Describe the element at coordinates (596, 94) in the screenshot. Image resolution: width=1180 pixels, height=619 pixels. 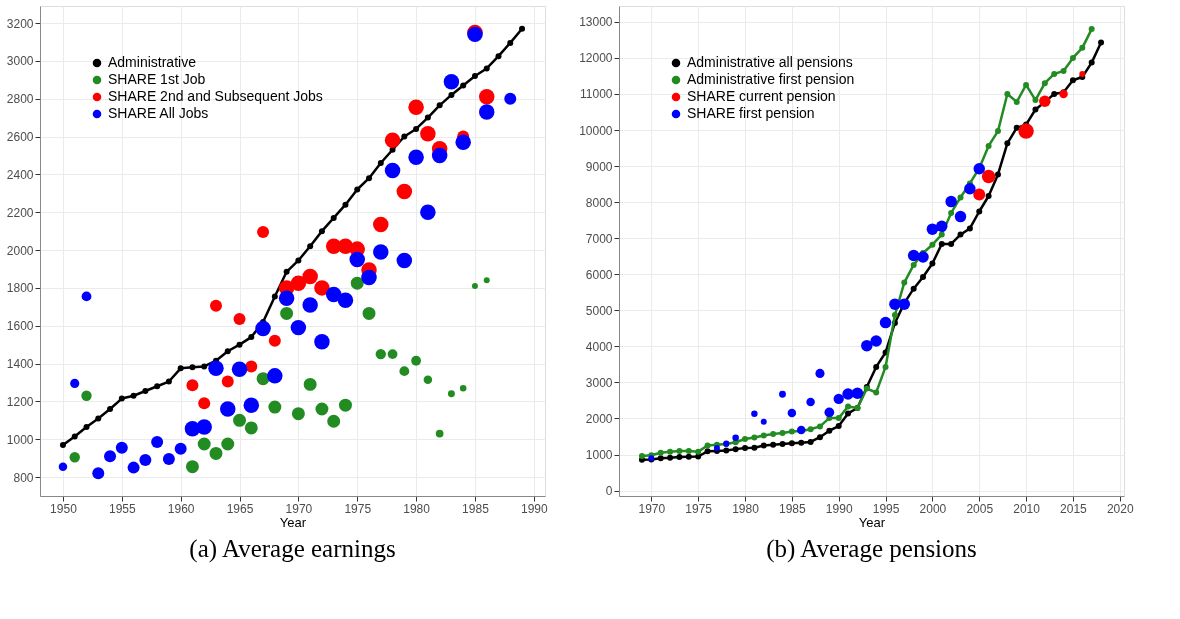
I see `y-tick-label: 11000` at that location.